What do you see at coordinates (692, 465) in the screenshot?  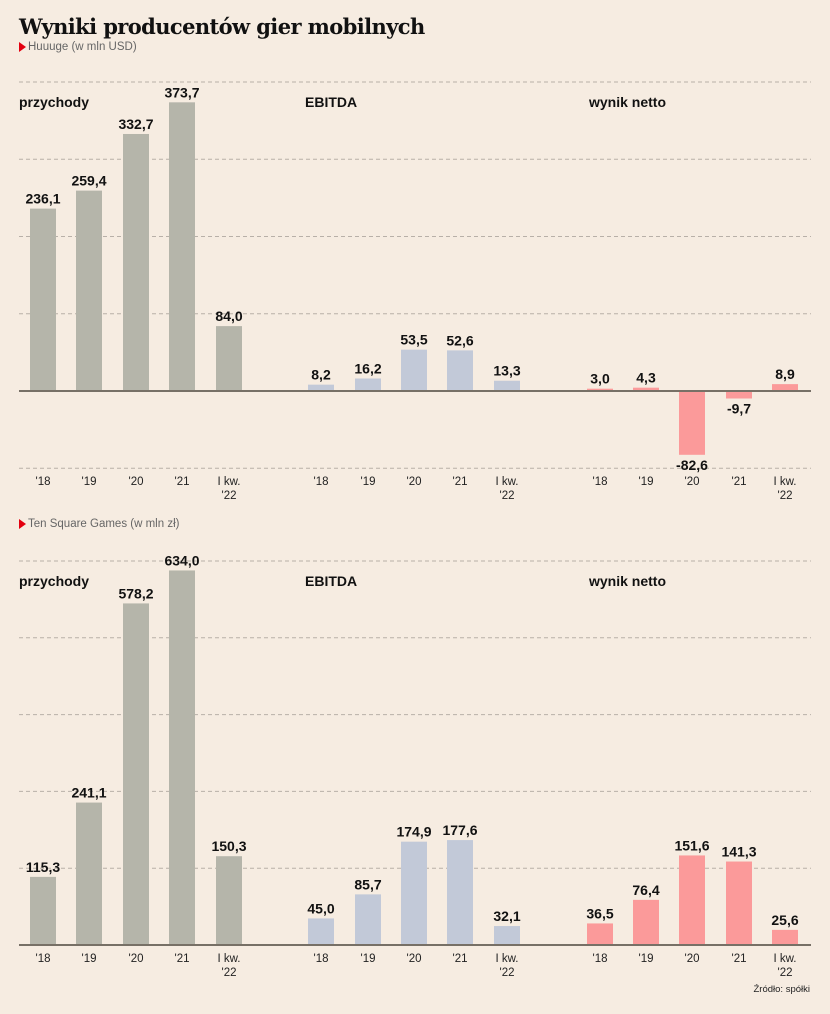 I see `data-label: -82,6` at bounding box center [692, 465].